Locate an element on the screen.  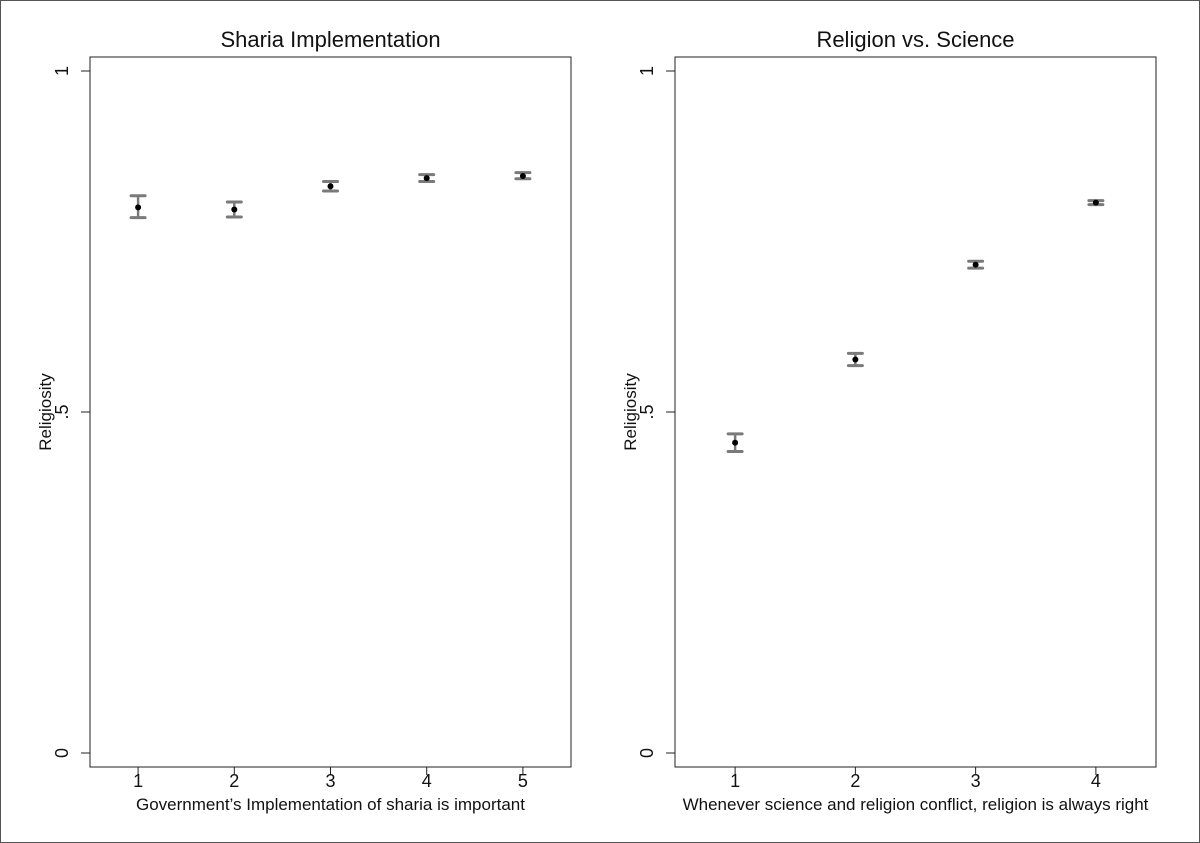
chart-title: Religion vs. Science is located at coordinates (915, 39).